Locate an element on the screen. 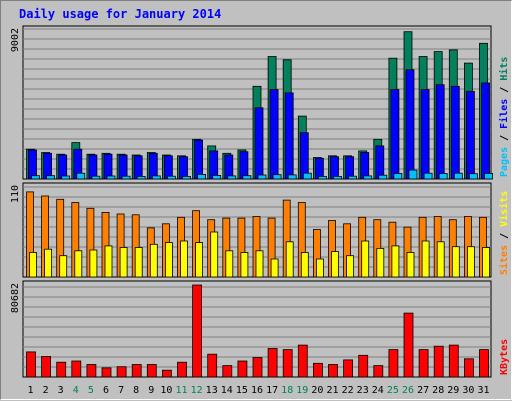 The height and width of the screenshot is (401, 512). legend-hits-files-pages: Pages / Files / Hits is located at coordinates (504, 117).